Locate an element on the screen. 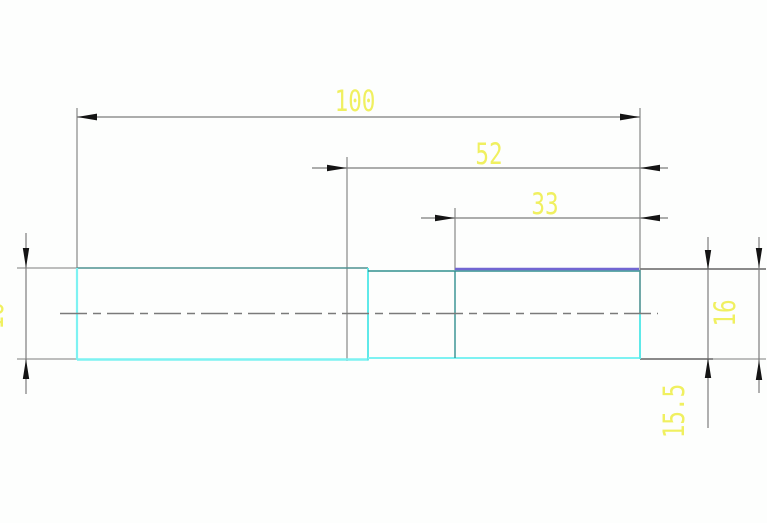 The image size is (767, 523). dimension-right-diameter: 16 is located at coordinates (736, 315).